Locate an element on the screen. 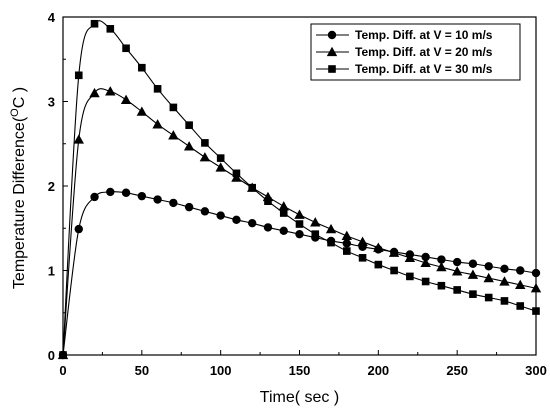 Image resolution: width=550 pixels, height=409 pixels. x-tick-label: 50 is located at coordinates (142, 370).